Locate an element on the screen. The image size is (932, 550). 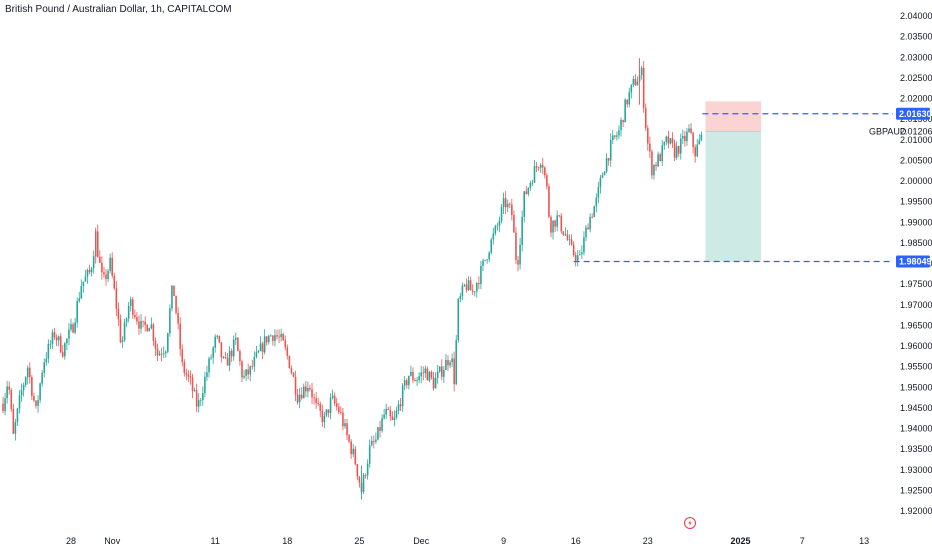
time-tick-label: 23 is located at coordinates (648, 541).